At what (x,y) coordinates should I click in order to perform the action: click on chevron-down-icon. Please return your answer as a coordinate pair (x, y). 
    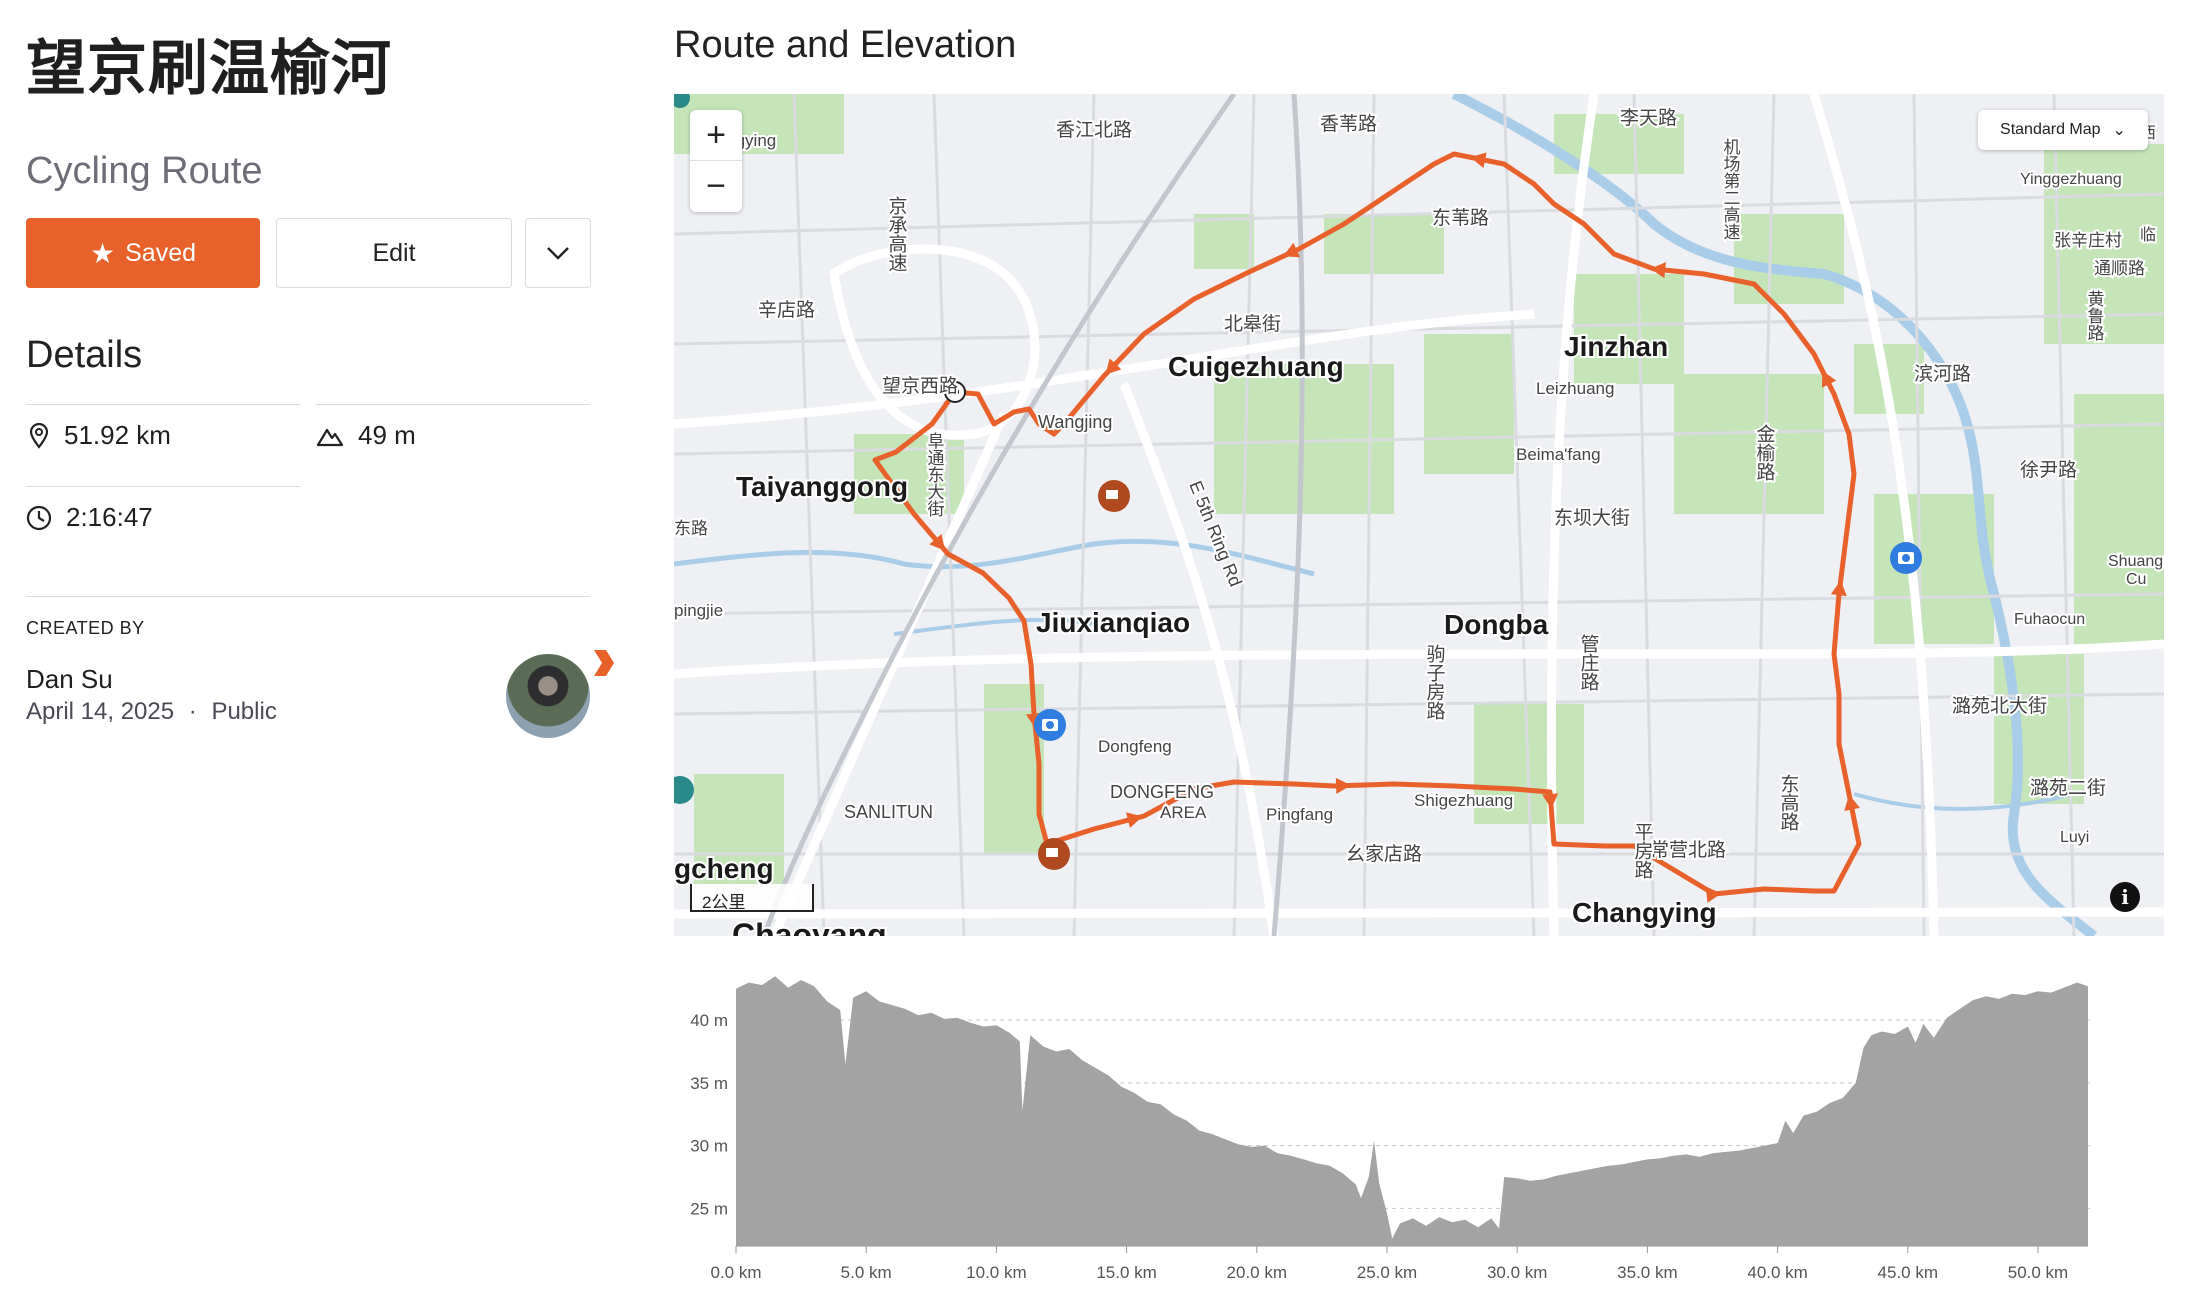
    Looking at the image, I should click on (558, 253).